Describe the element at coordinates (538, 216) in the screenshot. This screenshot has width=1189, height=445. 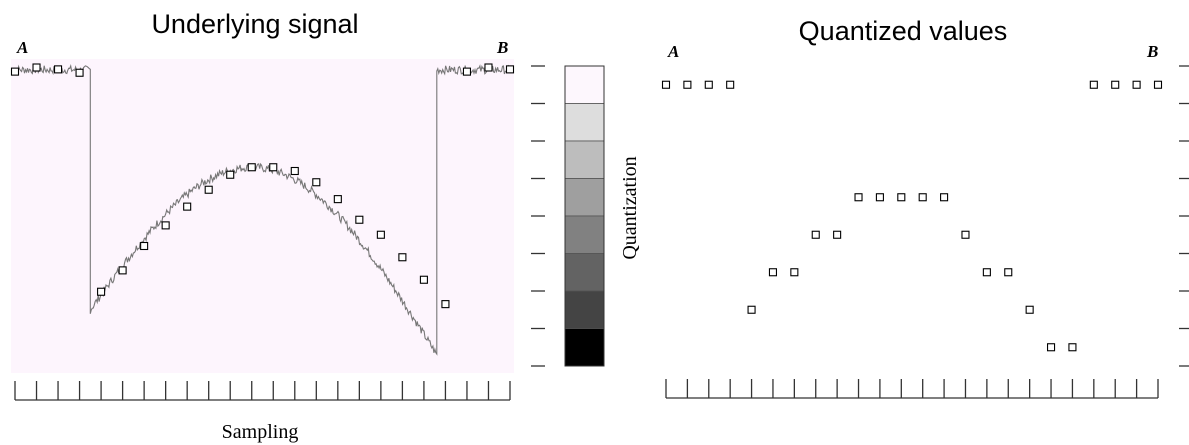
I see `left-level-ticks` at that location.